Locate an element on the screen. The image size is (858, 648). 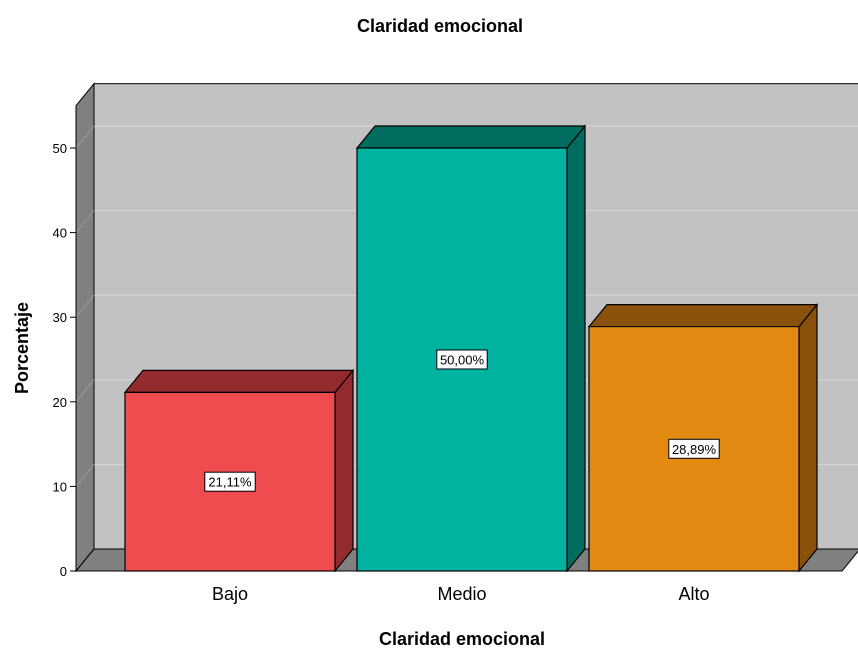
bar-alto: 28,89% is located at coordinates (703, 437).